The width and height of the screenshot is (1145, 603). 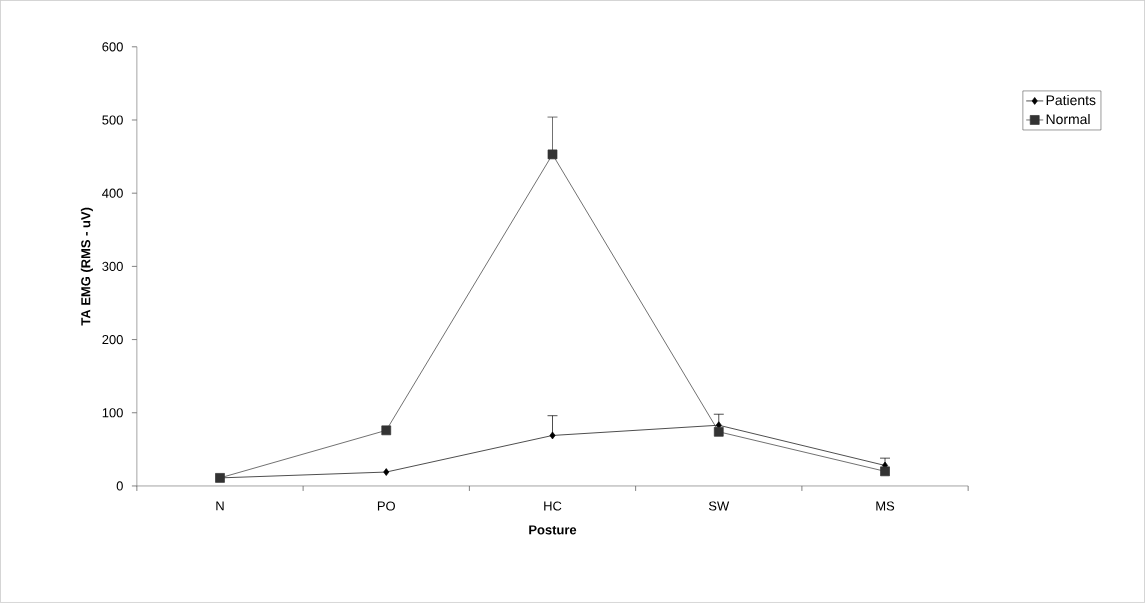 What do you see at coordinates (553, 530) in the screenshot?
I see `x-axis-title: Posture` at bounding box center [553, 530].